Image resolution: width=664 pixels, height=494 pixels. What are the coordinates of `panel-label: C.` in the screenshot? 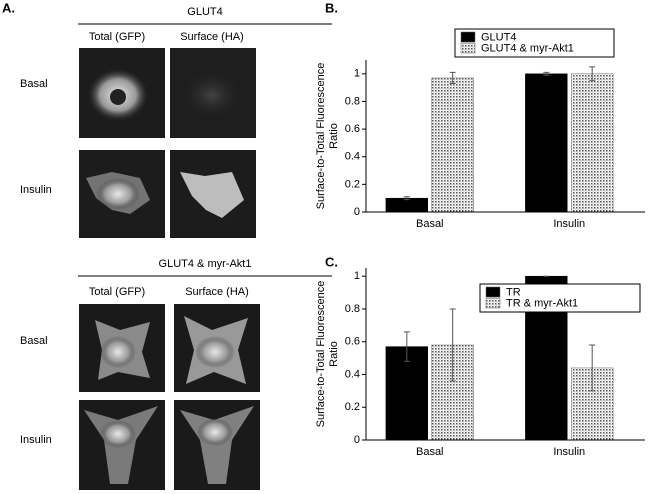 It's located at (331, 261).